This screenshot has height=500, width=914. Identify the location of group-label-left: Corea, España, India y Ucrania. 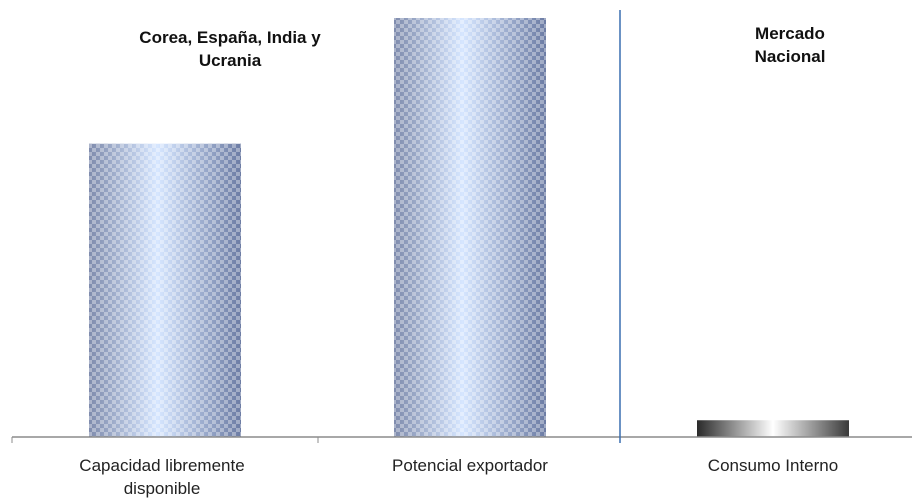
(230, 49).